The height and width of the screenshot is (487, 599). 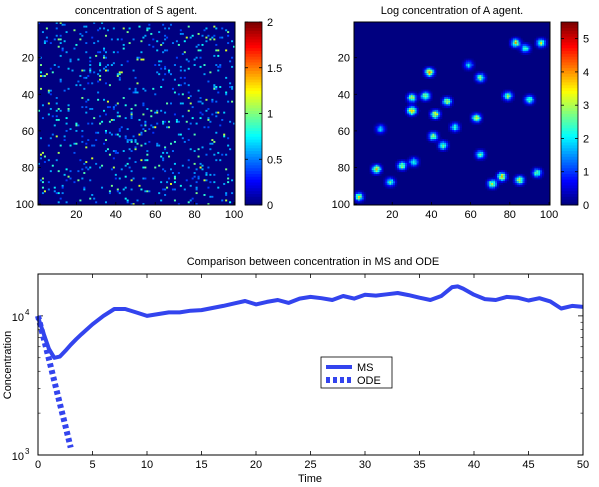 What do you see at coordinates (274, 160) in the screenshot?
I see `colorbar-tick-label: 0.5` at bounding box center [274, 160].